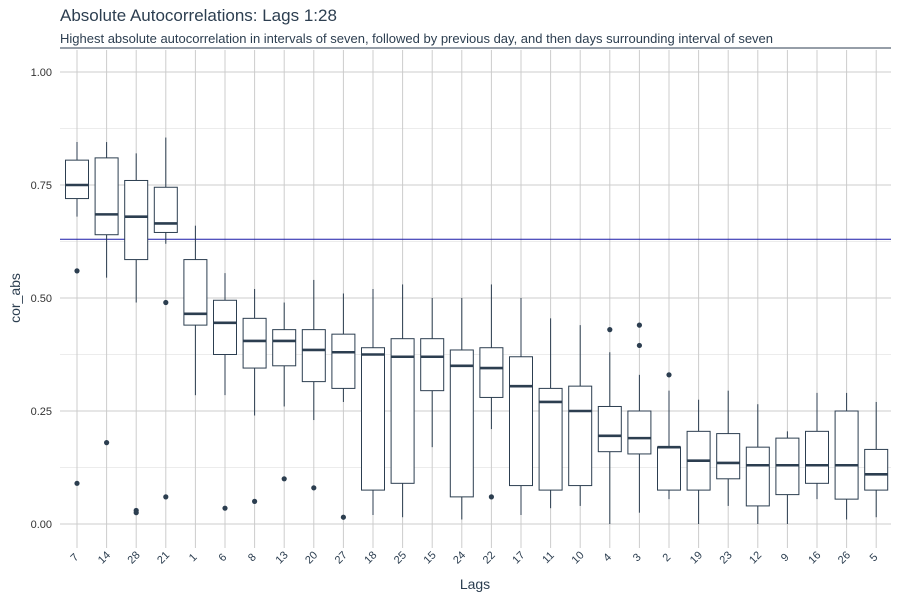  What do you see at coordinates (193, 557) in the screenshot?
I see `x-tick-label: 1` at bounding box center [193, 557].